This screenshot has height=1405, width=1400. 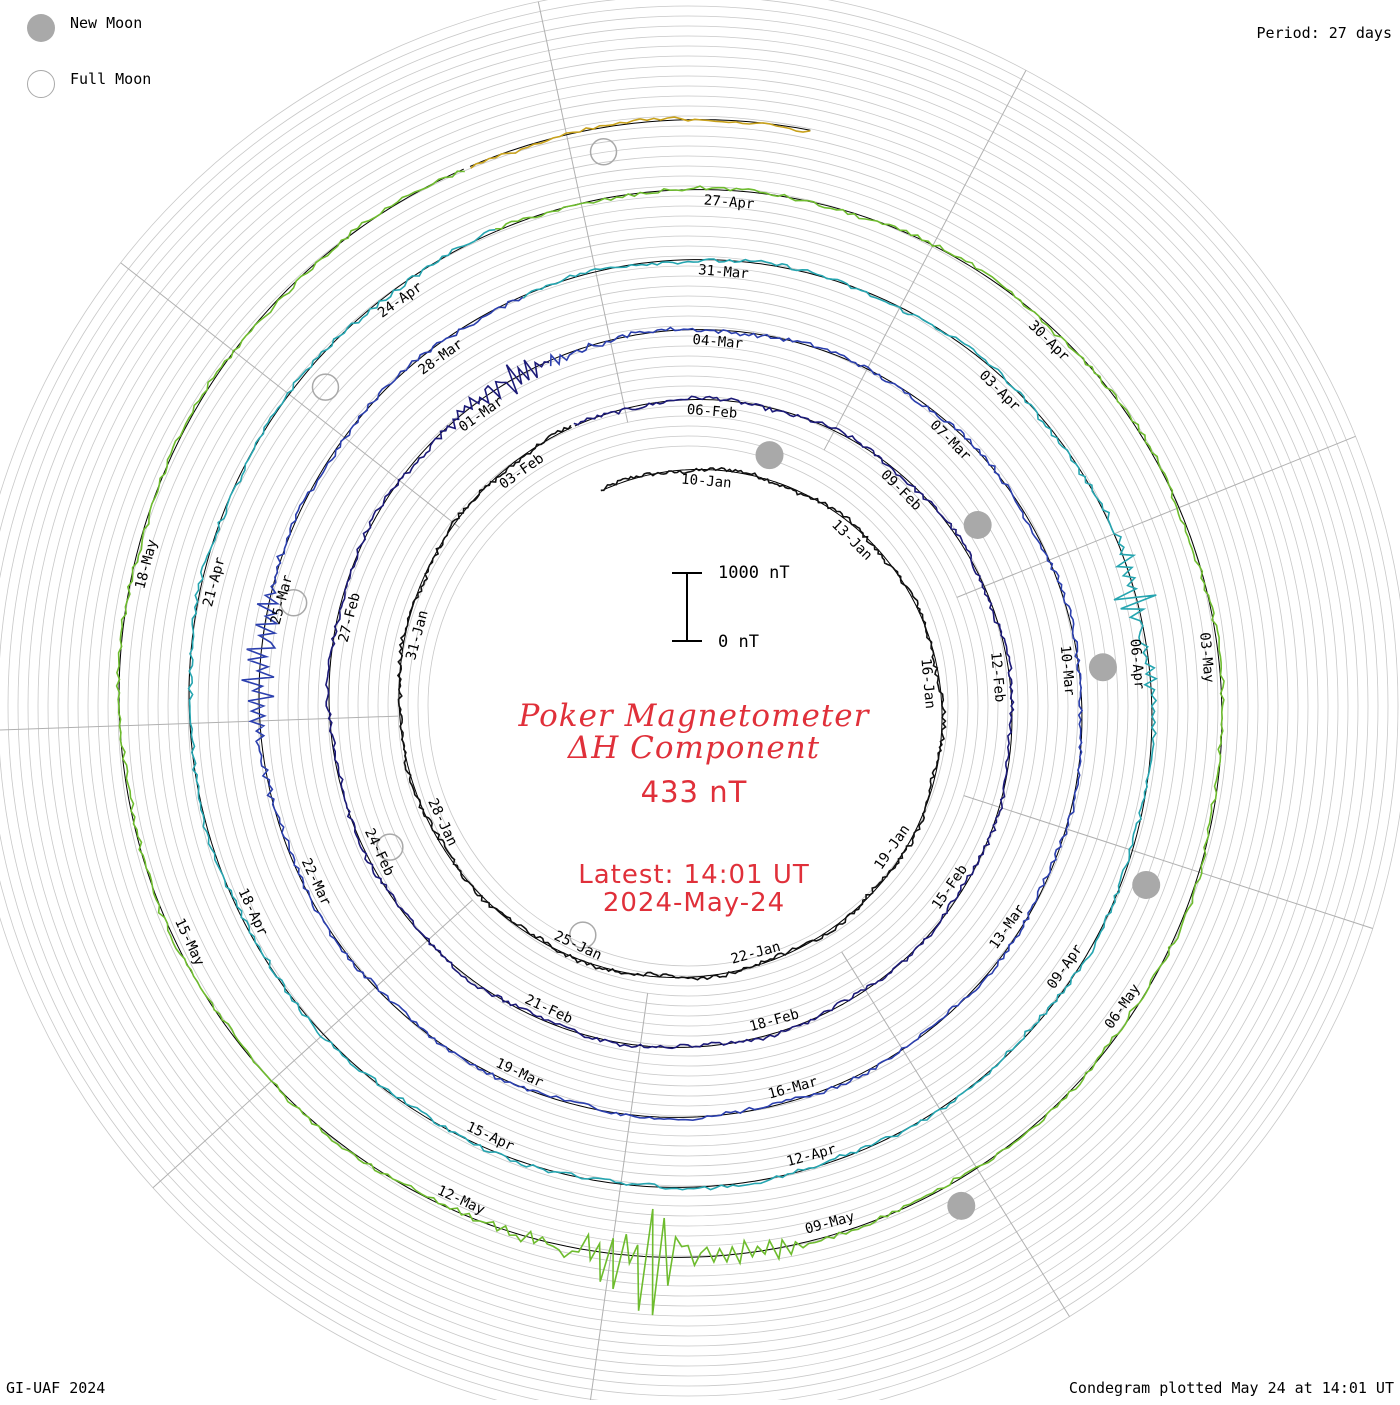 What do you see at coordinates (687, 641) in the screenshot?
I see `scale-bar-bottom-tick` at bounding box center [687, 641].